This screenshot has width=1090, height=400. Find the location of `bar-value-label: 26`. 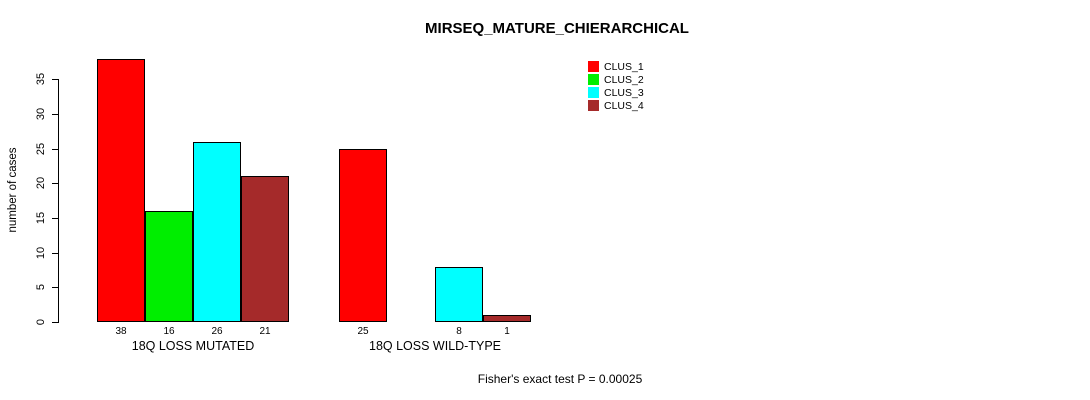

bar-value-label: 26 is located at coordinates (217, 331).